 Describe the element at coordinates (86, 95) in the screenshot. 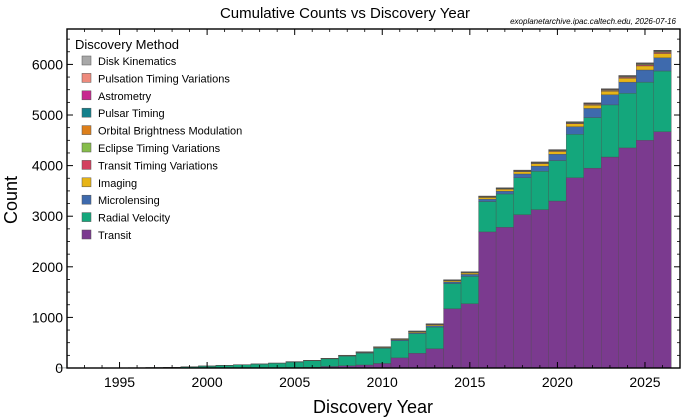

I see `legend-swatch-astrometry` at that location.